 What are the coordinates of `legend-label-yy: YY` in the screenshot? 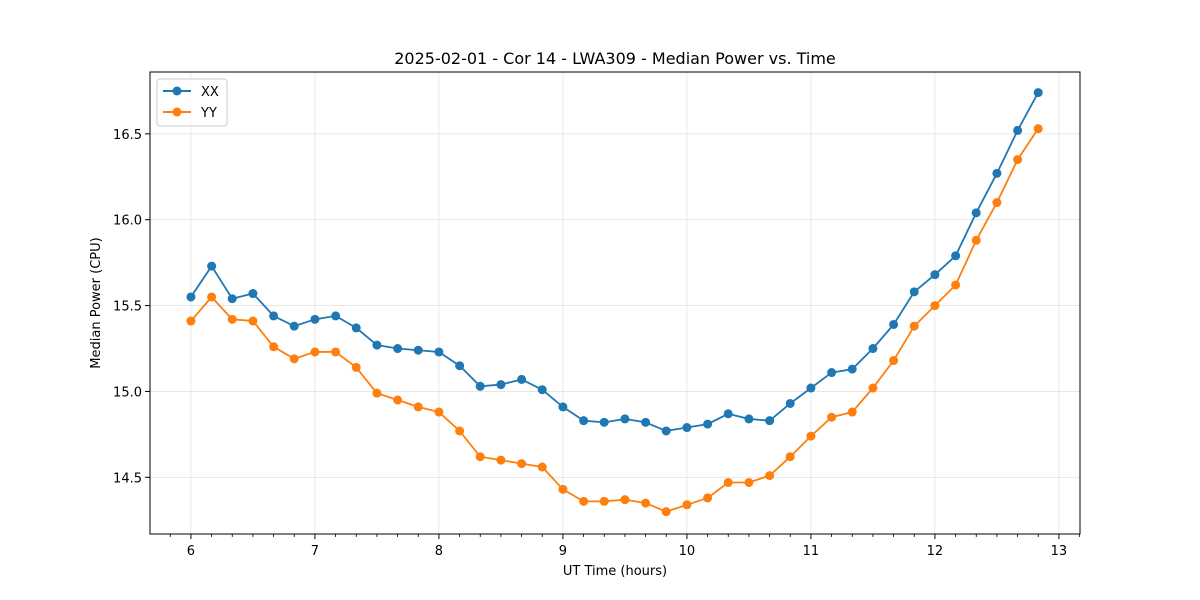 It's located at (208, 113).